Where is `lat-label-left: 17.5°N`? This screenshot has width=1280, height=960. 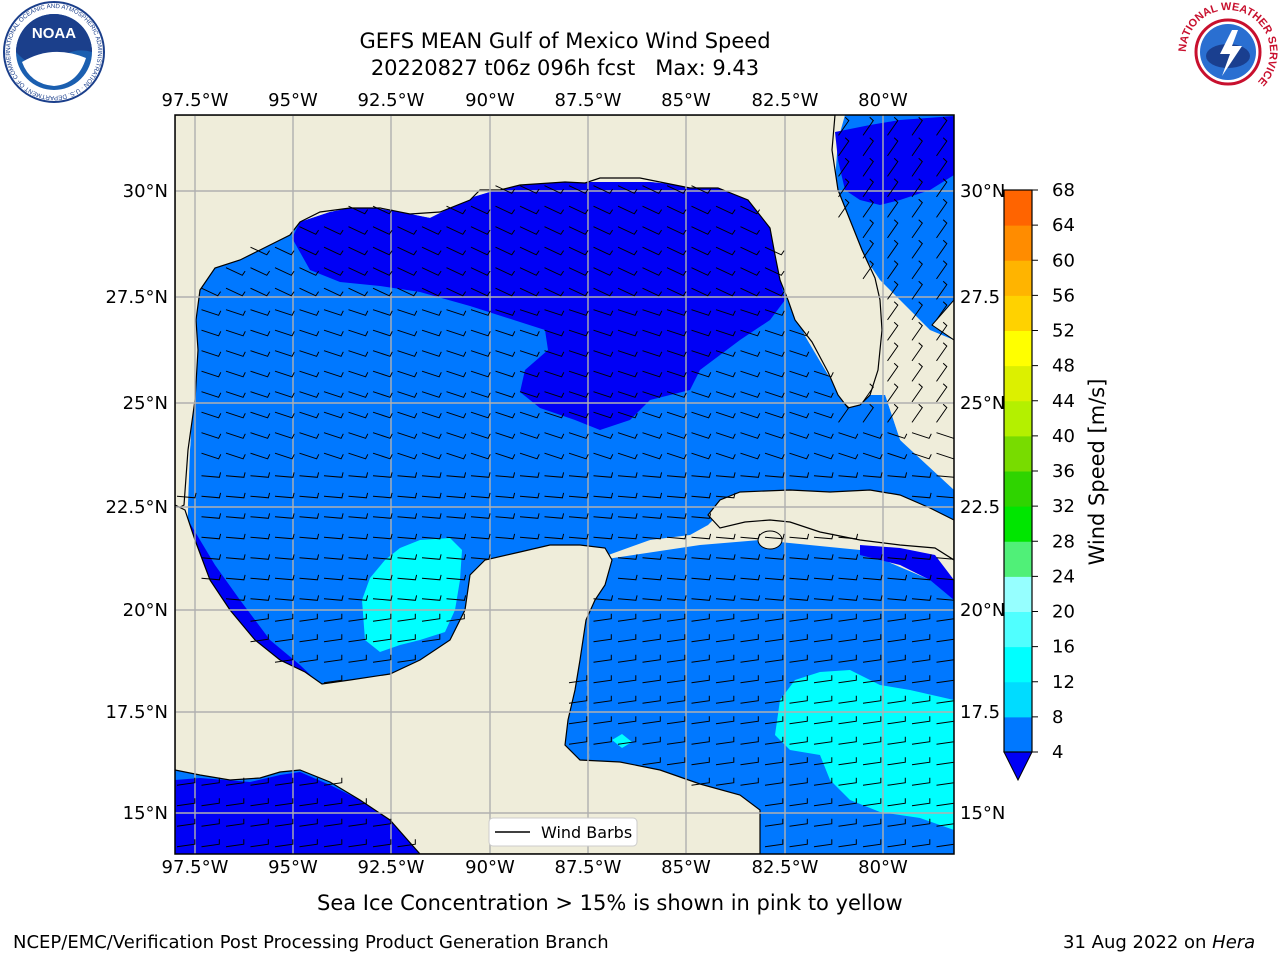
lat-label-left: 17.5°N is located at coordinates (136, 712).